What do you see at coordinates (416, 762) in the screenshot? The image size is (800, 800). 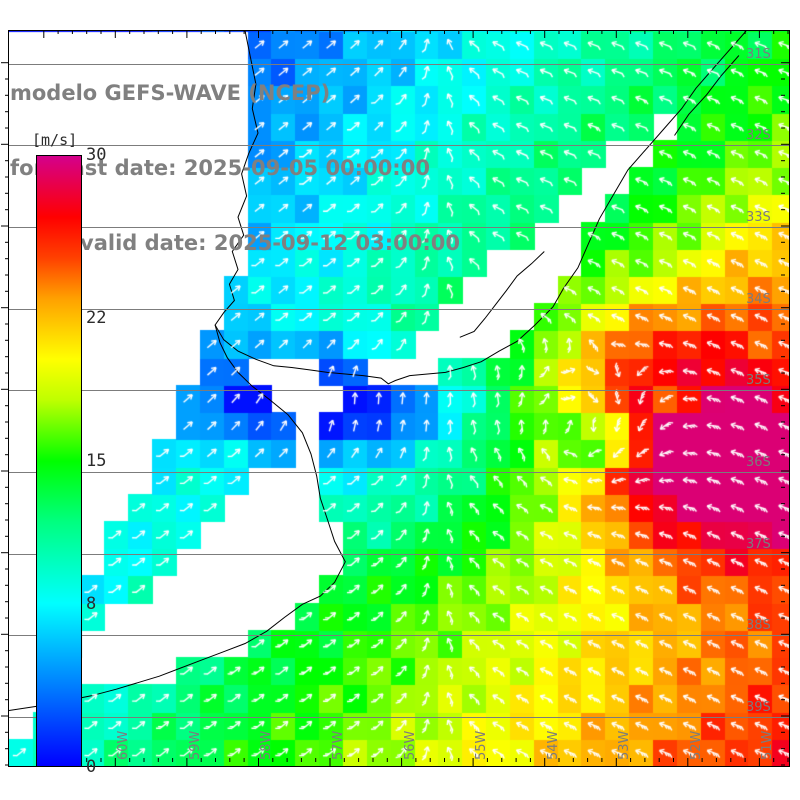 I see `ruler-bottom` at bounding box center [416, 762].